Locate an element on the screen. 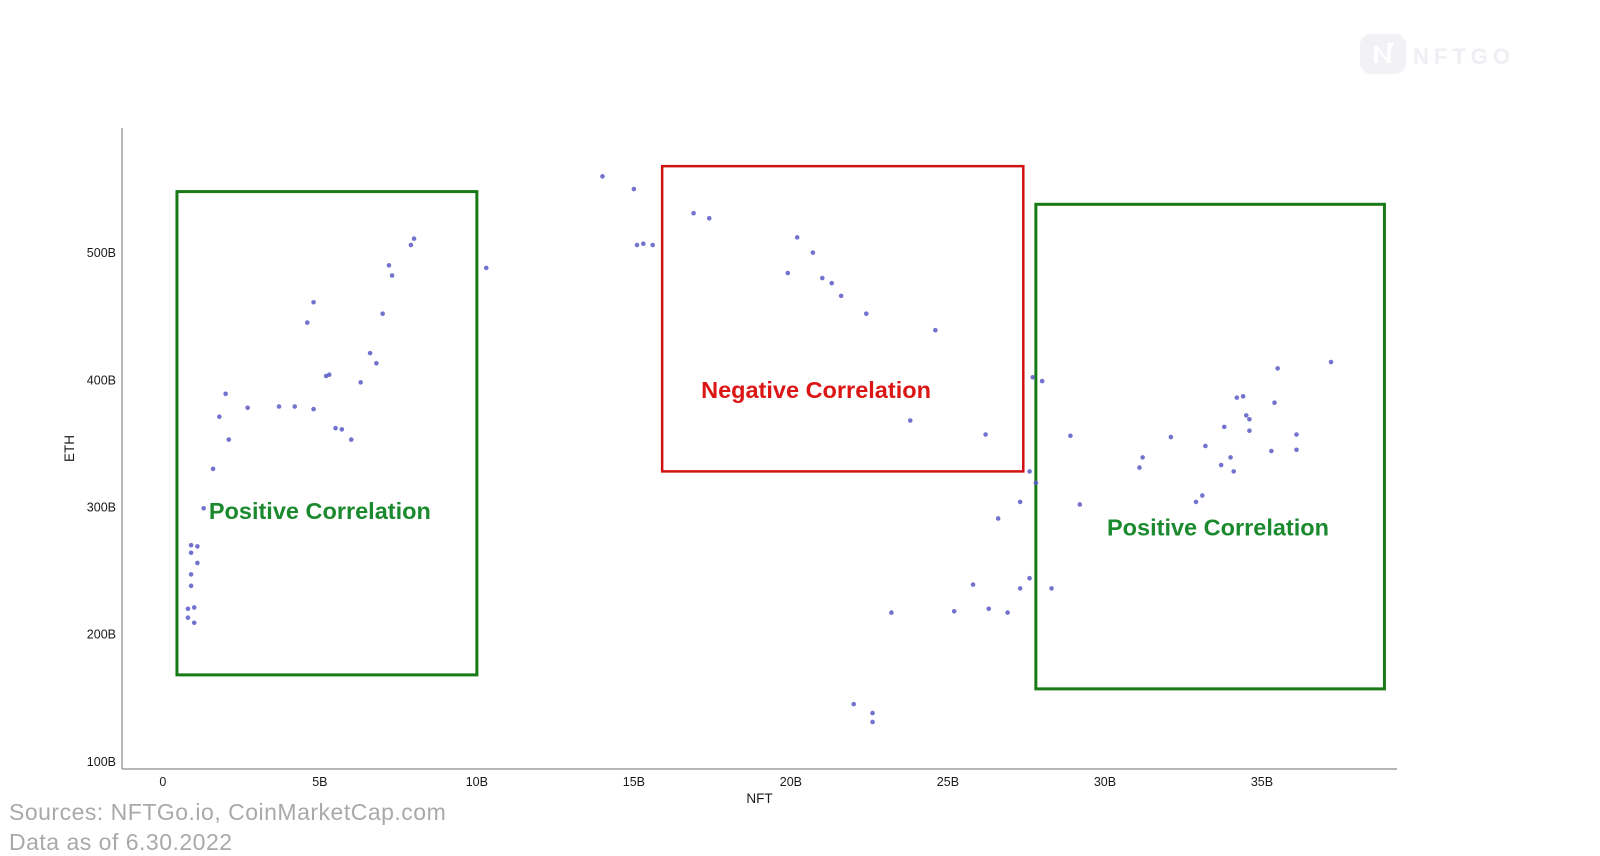  x-tick-label: 20B is located at coordinates (791, 782).